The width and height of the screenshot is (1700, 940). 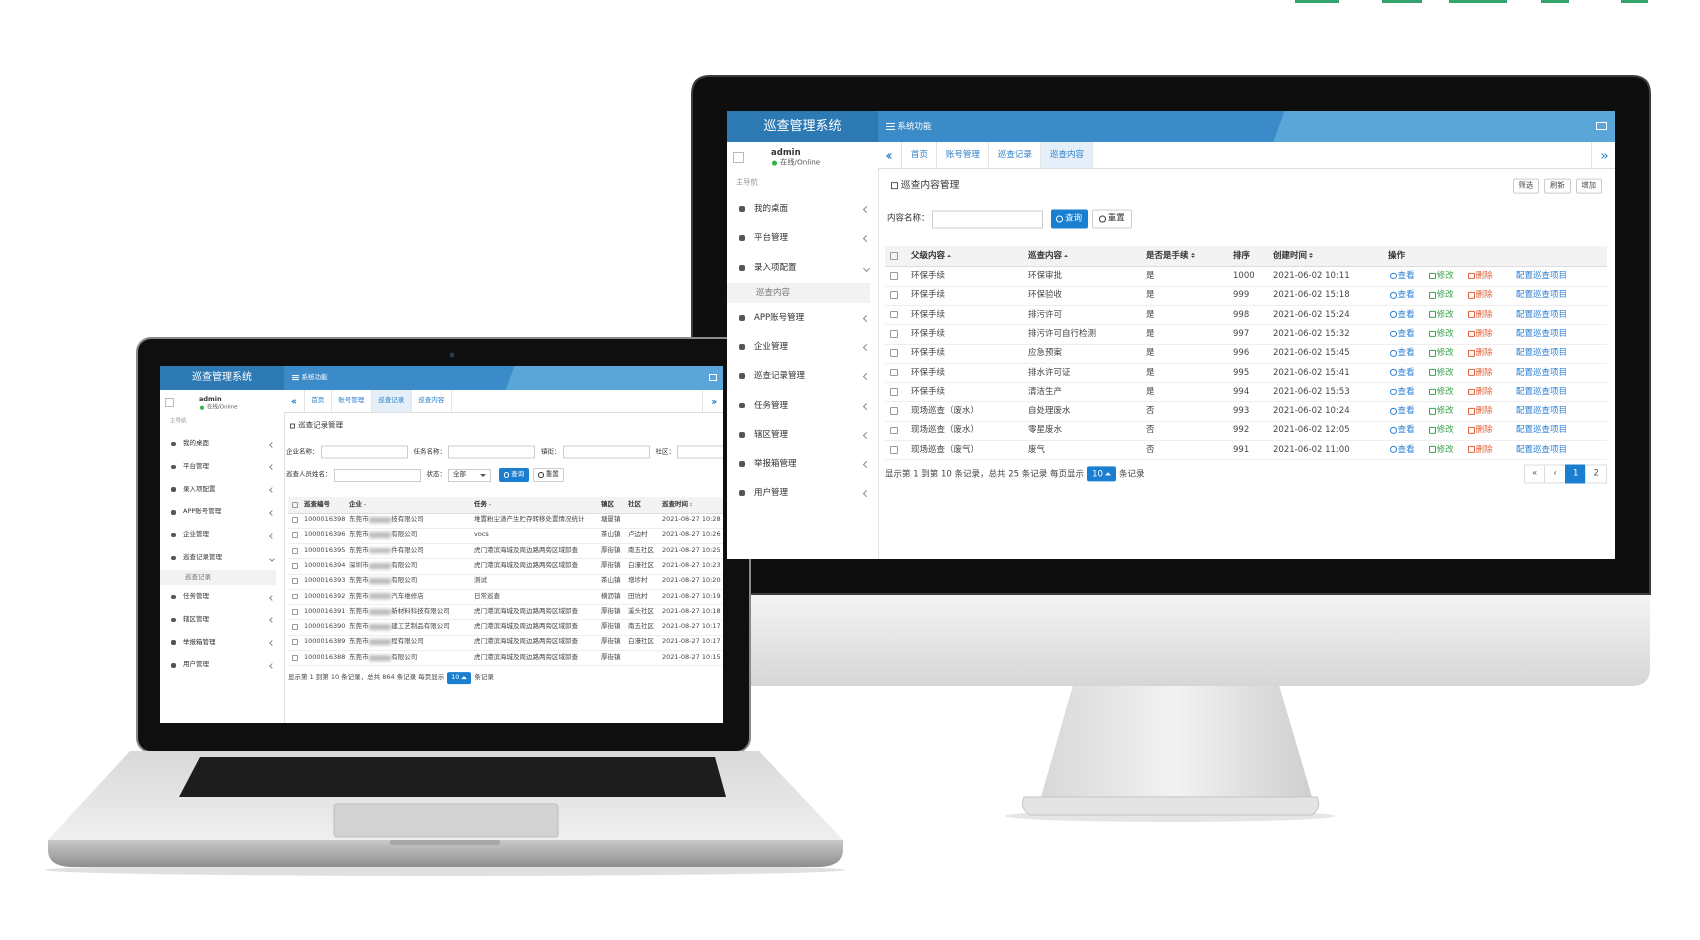 I want to click on tab-scroll-right, so click(x=1602, y=155).